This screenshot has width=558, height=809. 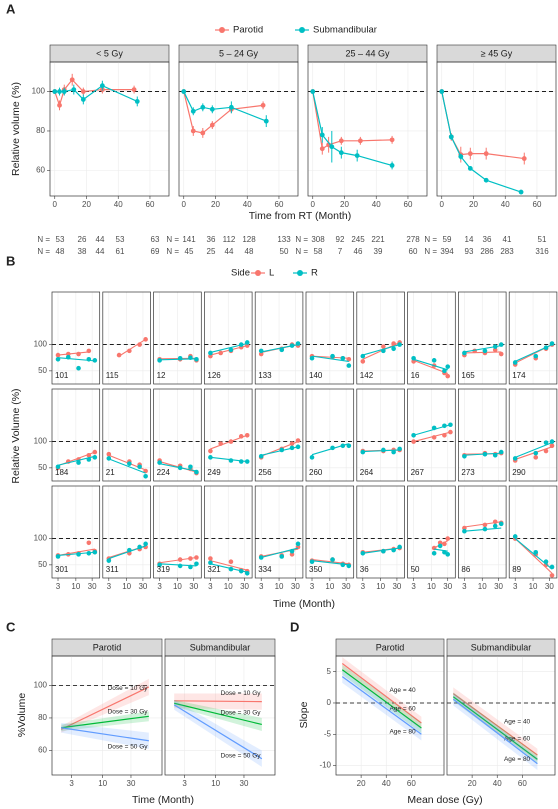 I want to click on facet-label: 260, so click(x=316, y=472).